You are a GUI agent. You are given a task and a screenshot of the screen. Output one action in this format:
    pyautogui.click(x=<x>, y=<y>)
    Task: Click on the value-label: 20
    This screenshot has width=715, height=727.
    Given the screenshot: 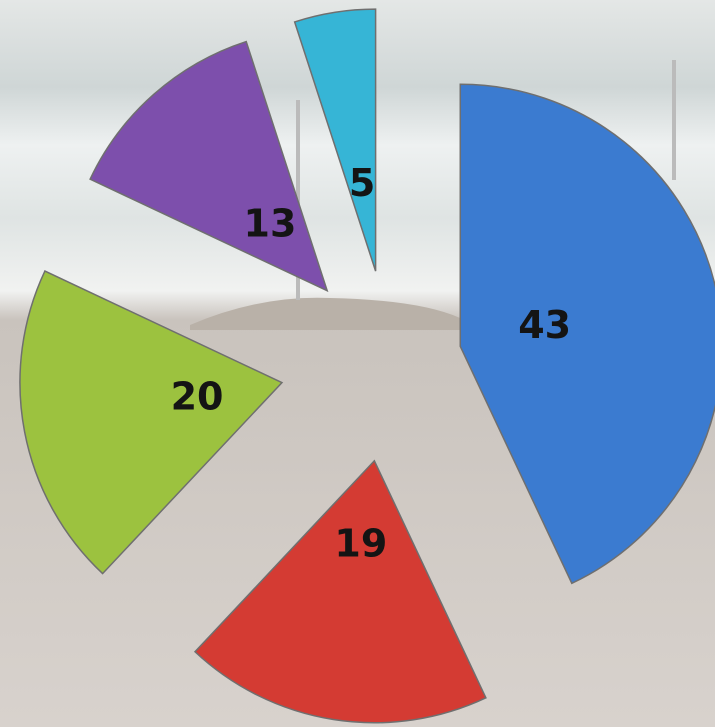 What is the action you would take?
    pyautogui.click(x=197, y=396)
    